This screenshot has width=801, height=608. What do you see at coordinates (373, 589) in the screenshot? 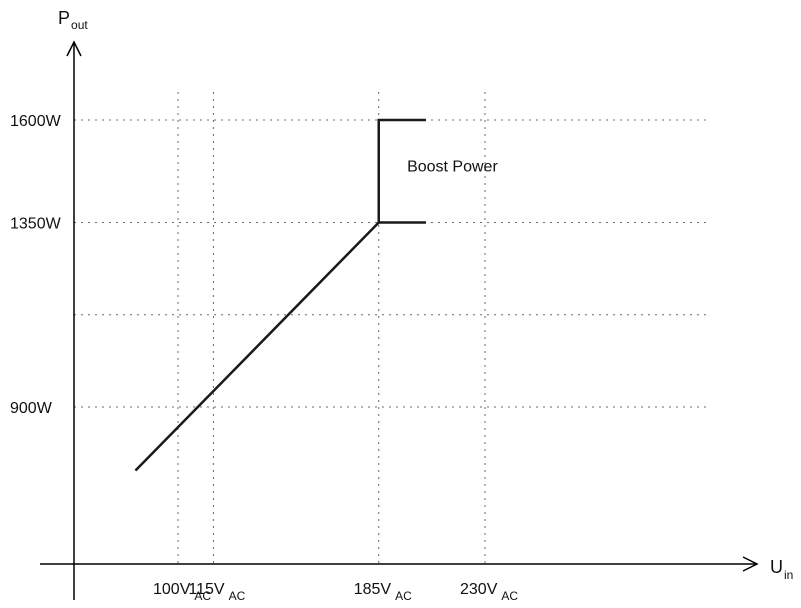
I see `x-tick-label-main: 185V` at bounding box center [373, 589].